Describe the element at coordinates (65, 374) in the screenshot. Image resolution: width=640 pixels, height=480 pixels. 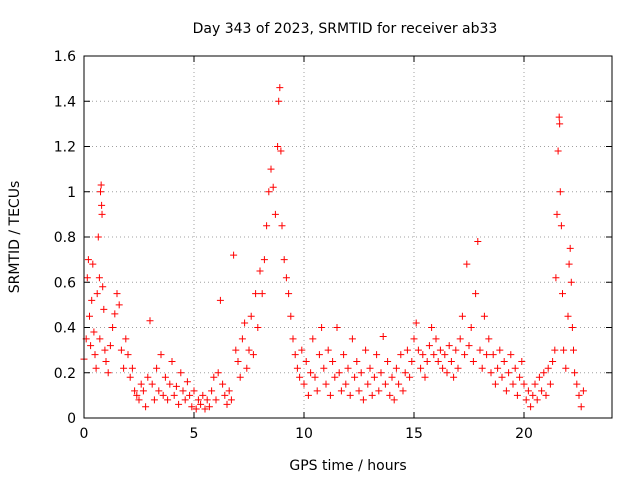
I see `y-tick-label: 0.2` at that location.